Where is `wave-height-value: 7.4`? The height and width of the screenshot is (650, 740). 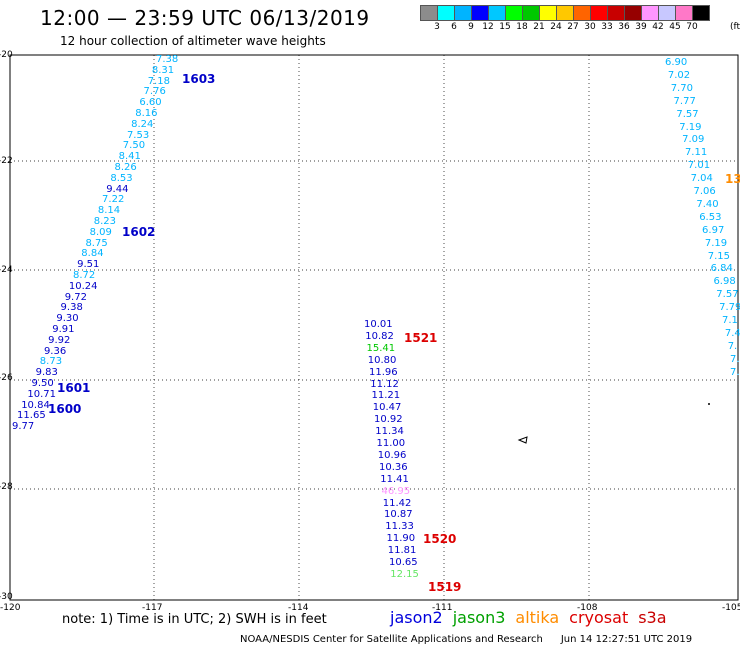 wave-height-value: 7.4 is located at coordinates (732, 333).